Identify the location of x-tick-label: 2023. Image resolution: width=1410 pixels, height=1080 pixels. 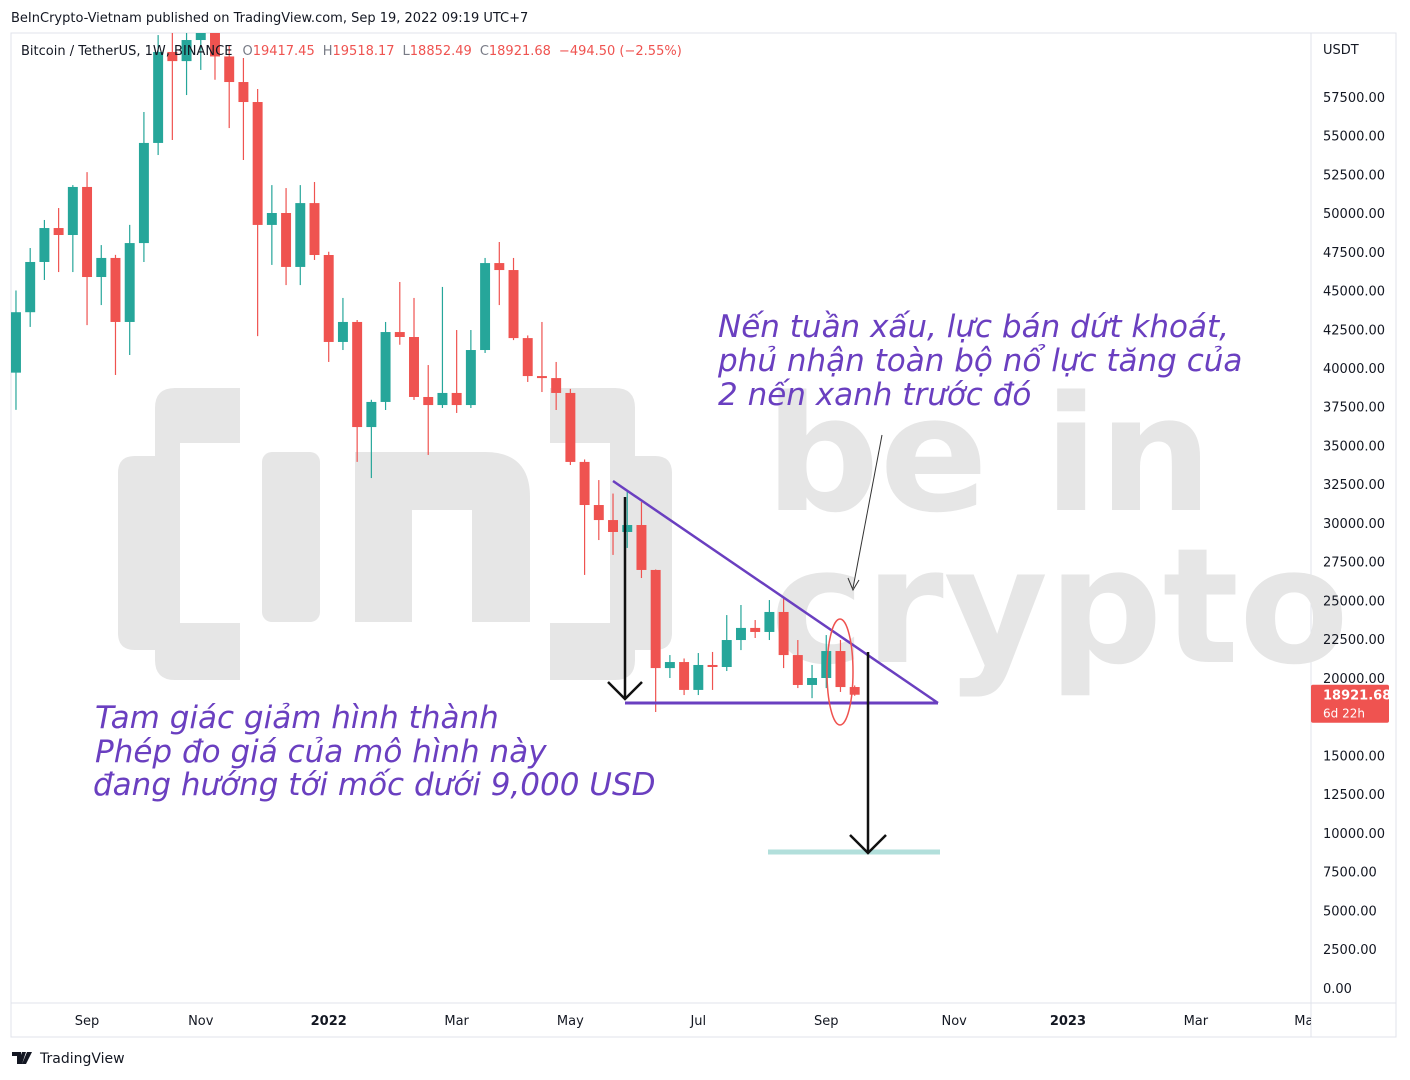
(1068, 1021).